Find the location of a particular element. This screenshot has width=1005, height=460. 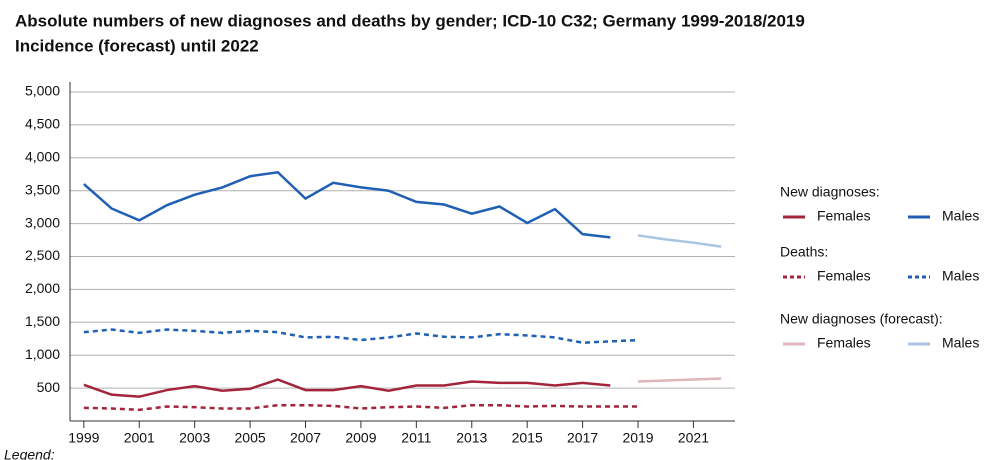

y-tick-label: 2,000 is located at coordinates (42, 288).